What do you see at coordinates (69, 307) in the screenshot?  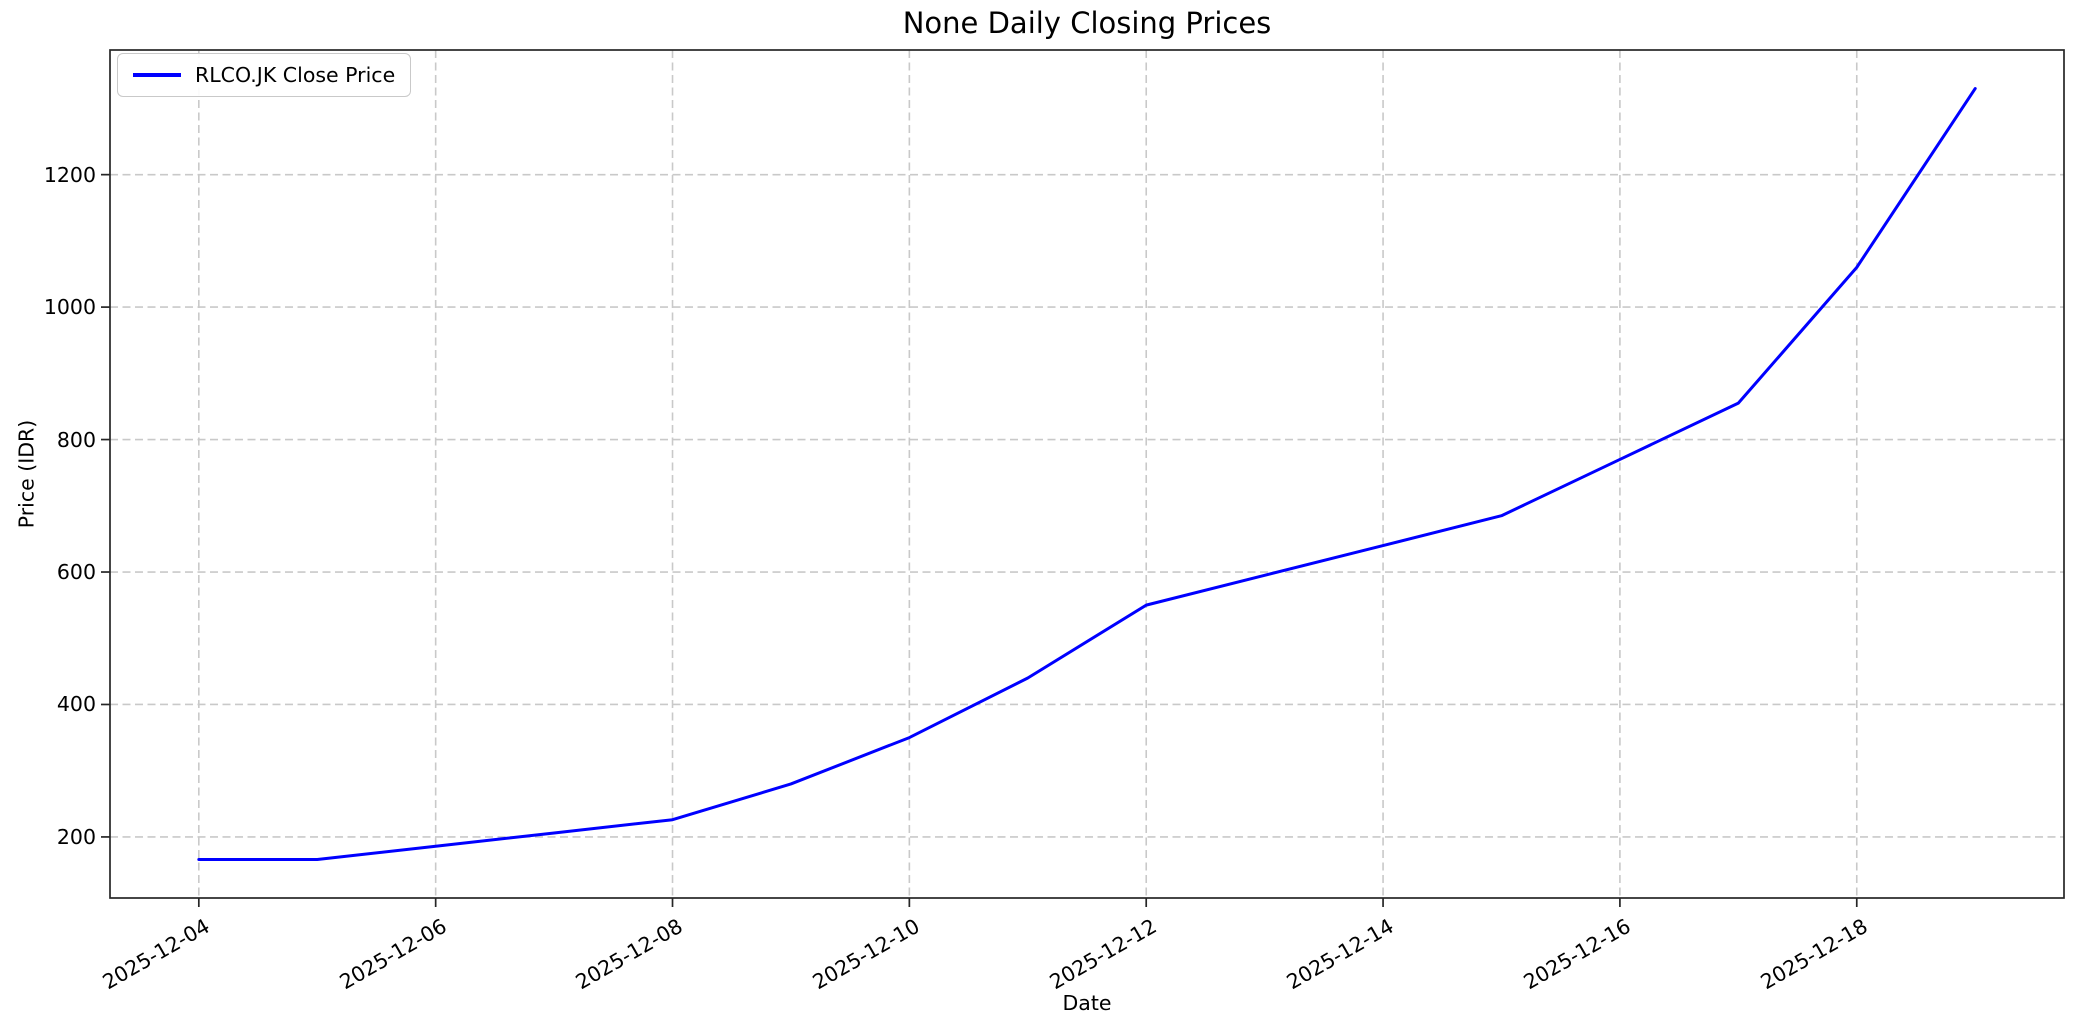 I see `y-tick-label: 1000` at bounding box center [69, 307].